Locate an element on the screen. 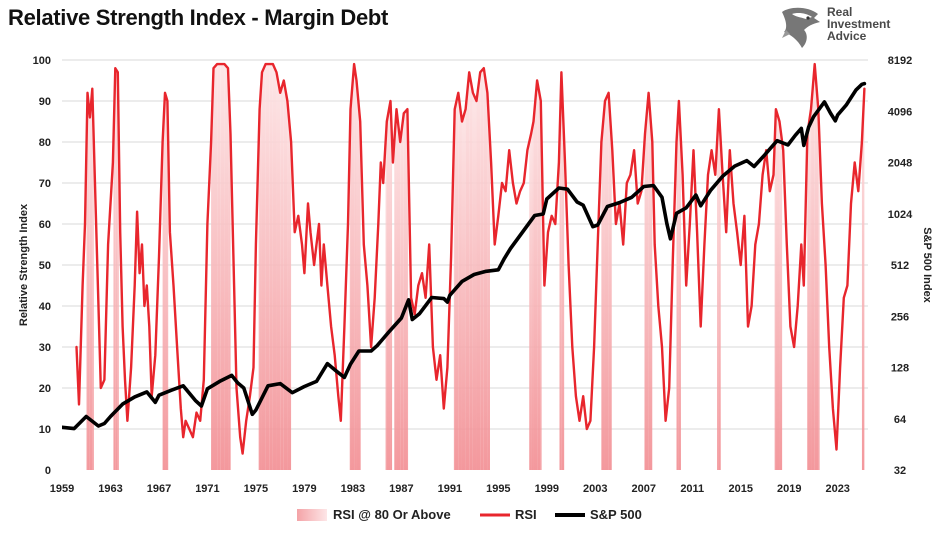 This screenshot has width=934, height=541. right-tick-label: 64 is located at coordinates (900, 420).